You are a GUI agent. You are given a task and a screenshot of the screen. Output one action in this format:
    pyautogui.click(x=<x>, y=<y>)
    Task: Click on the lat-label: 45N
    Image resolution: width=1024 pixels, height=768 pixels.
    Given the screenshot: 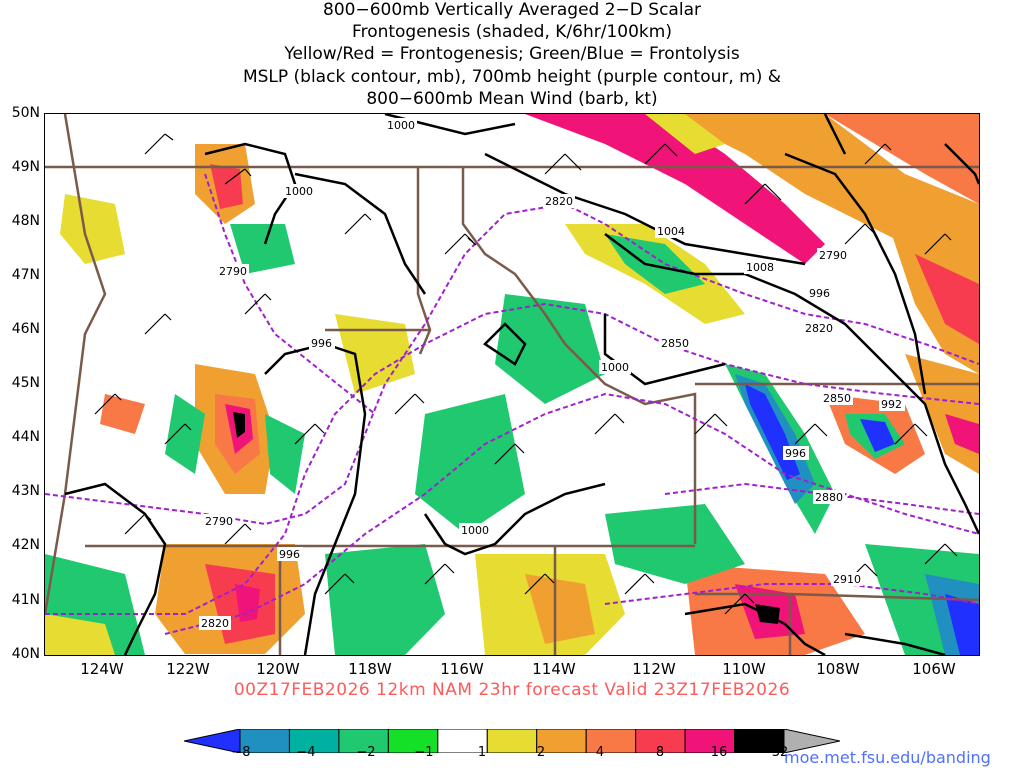 What is the action you would take?
    pyautogui.click(x=25, y=383)
    